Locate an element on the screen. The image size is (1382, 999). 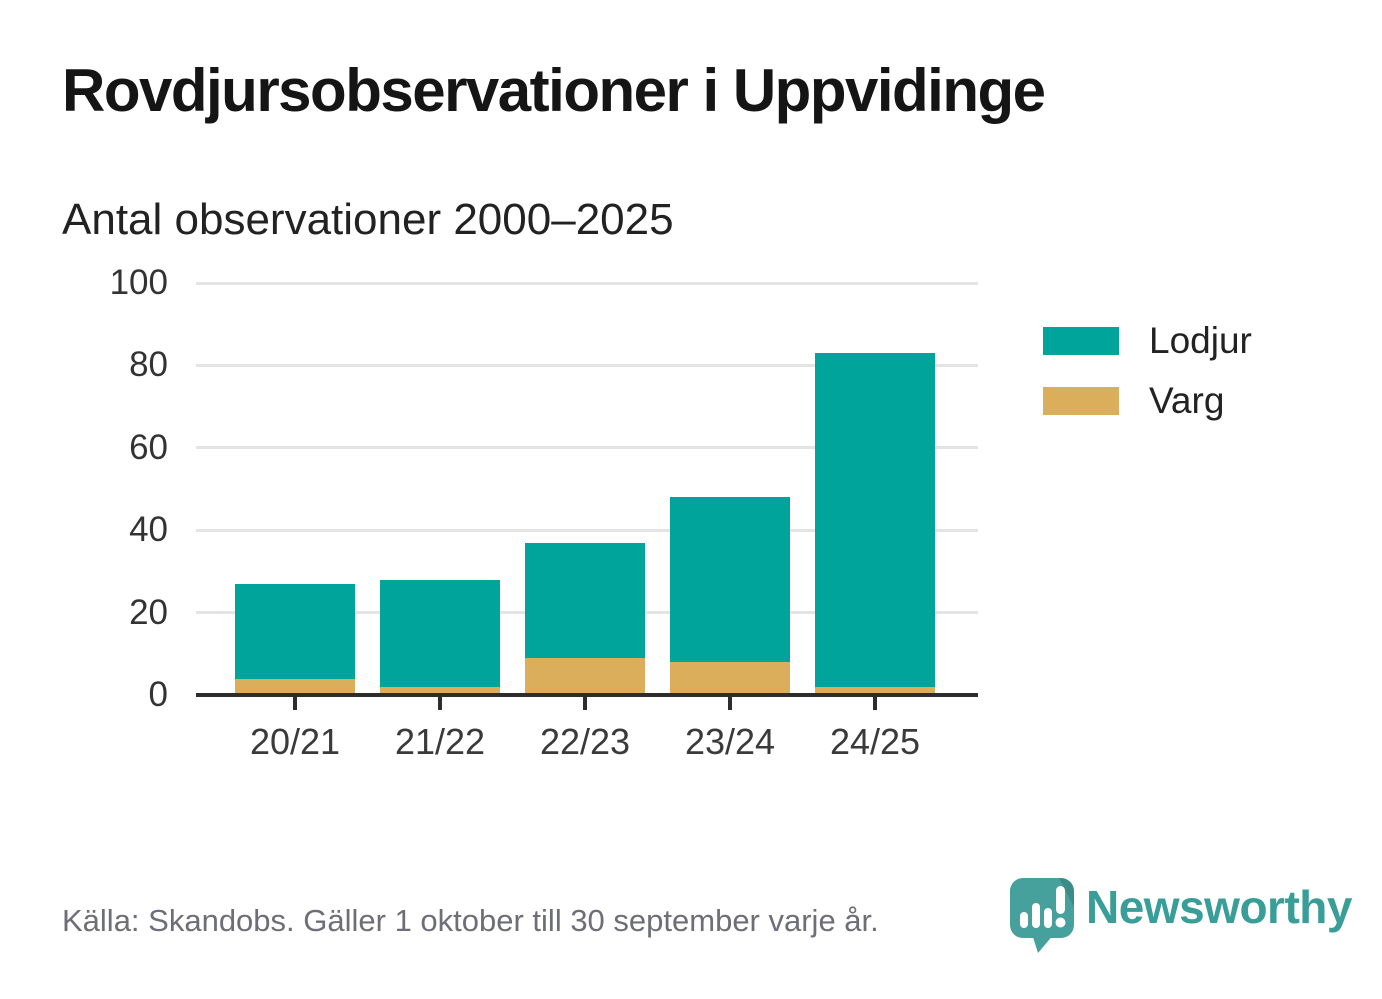
x-tick-label: 22/23 is located at coordinates (585, 741).